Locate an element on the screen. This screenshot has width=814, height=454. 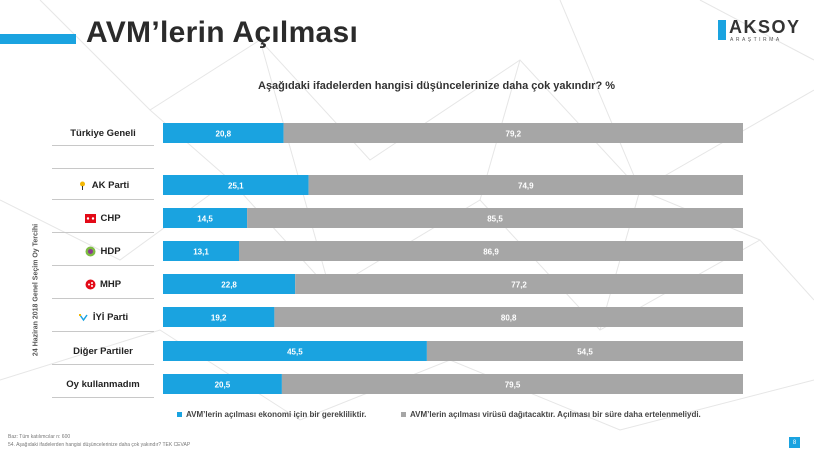
bar-value-label: 19,2 is located at coordinates (219, 318).